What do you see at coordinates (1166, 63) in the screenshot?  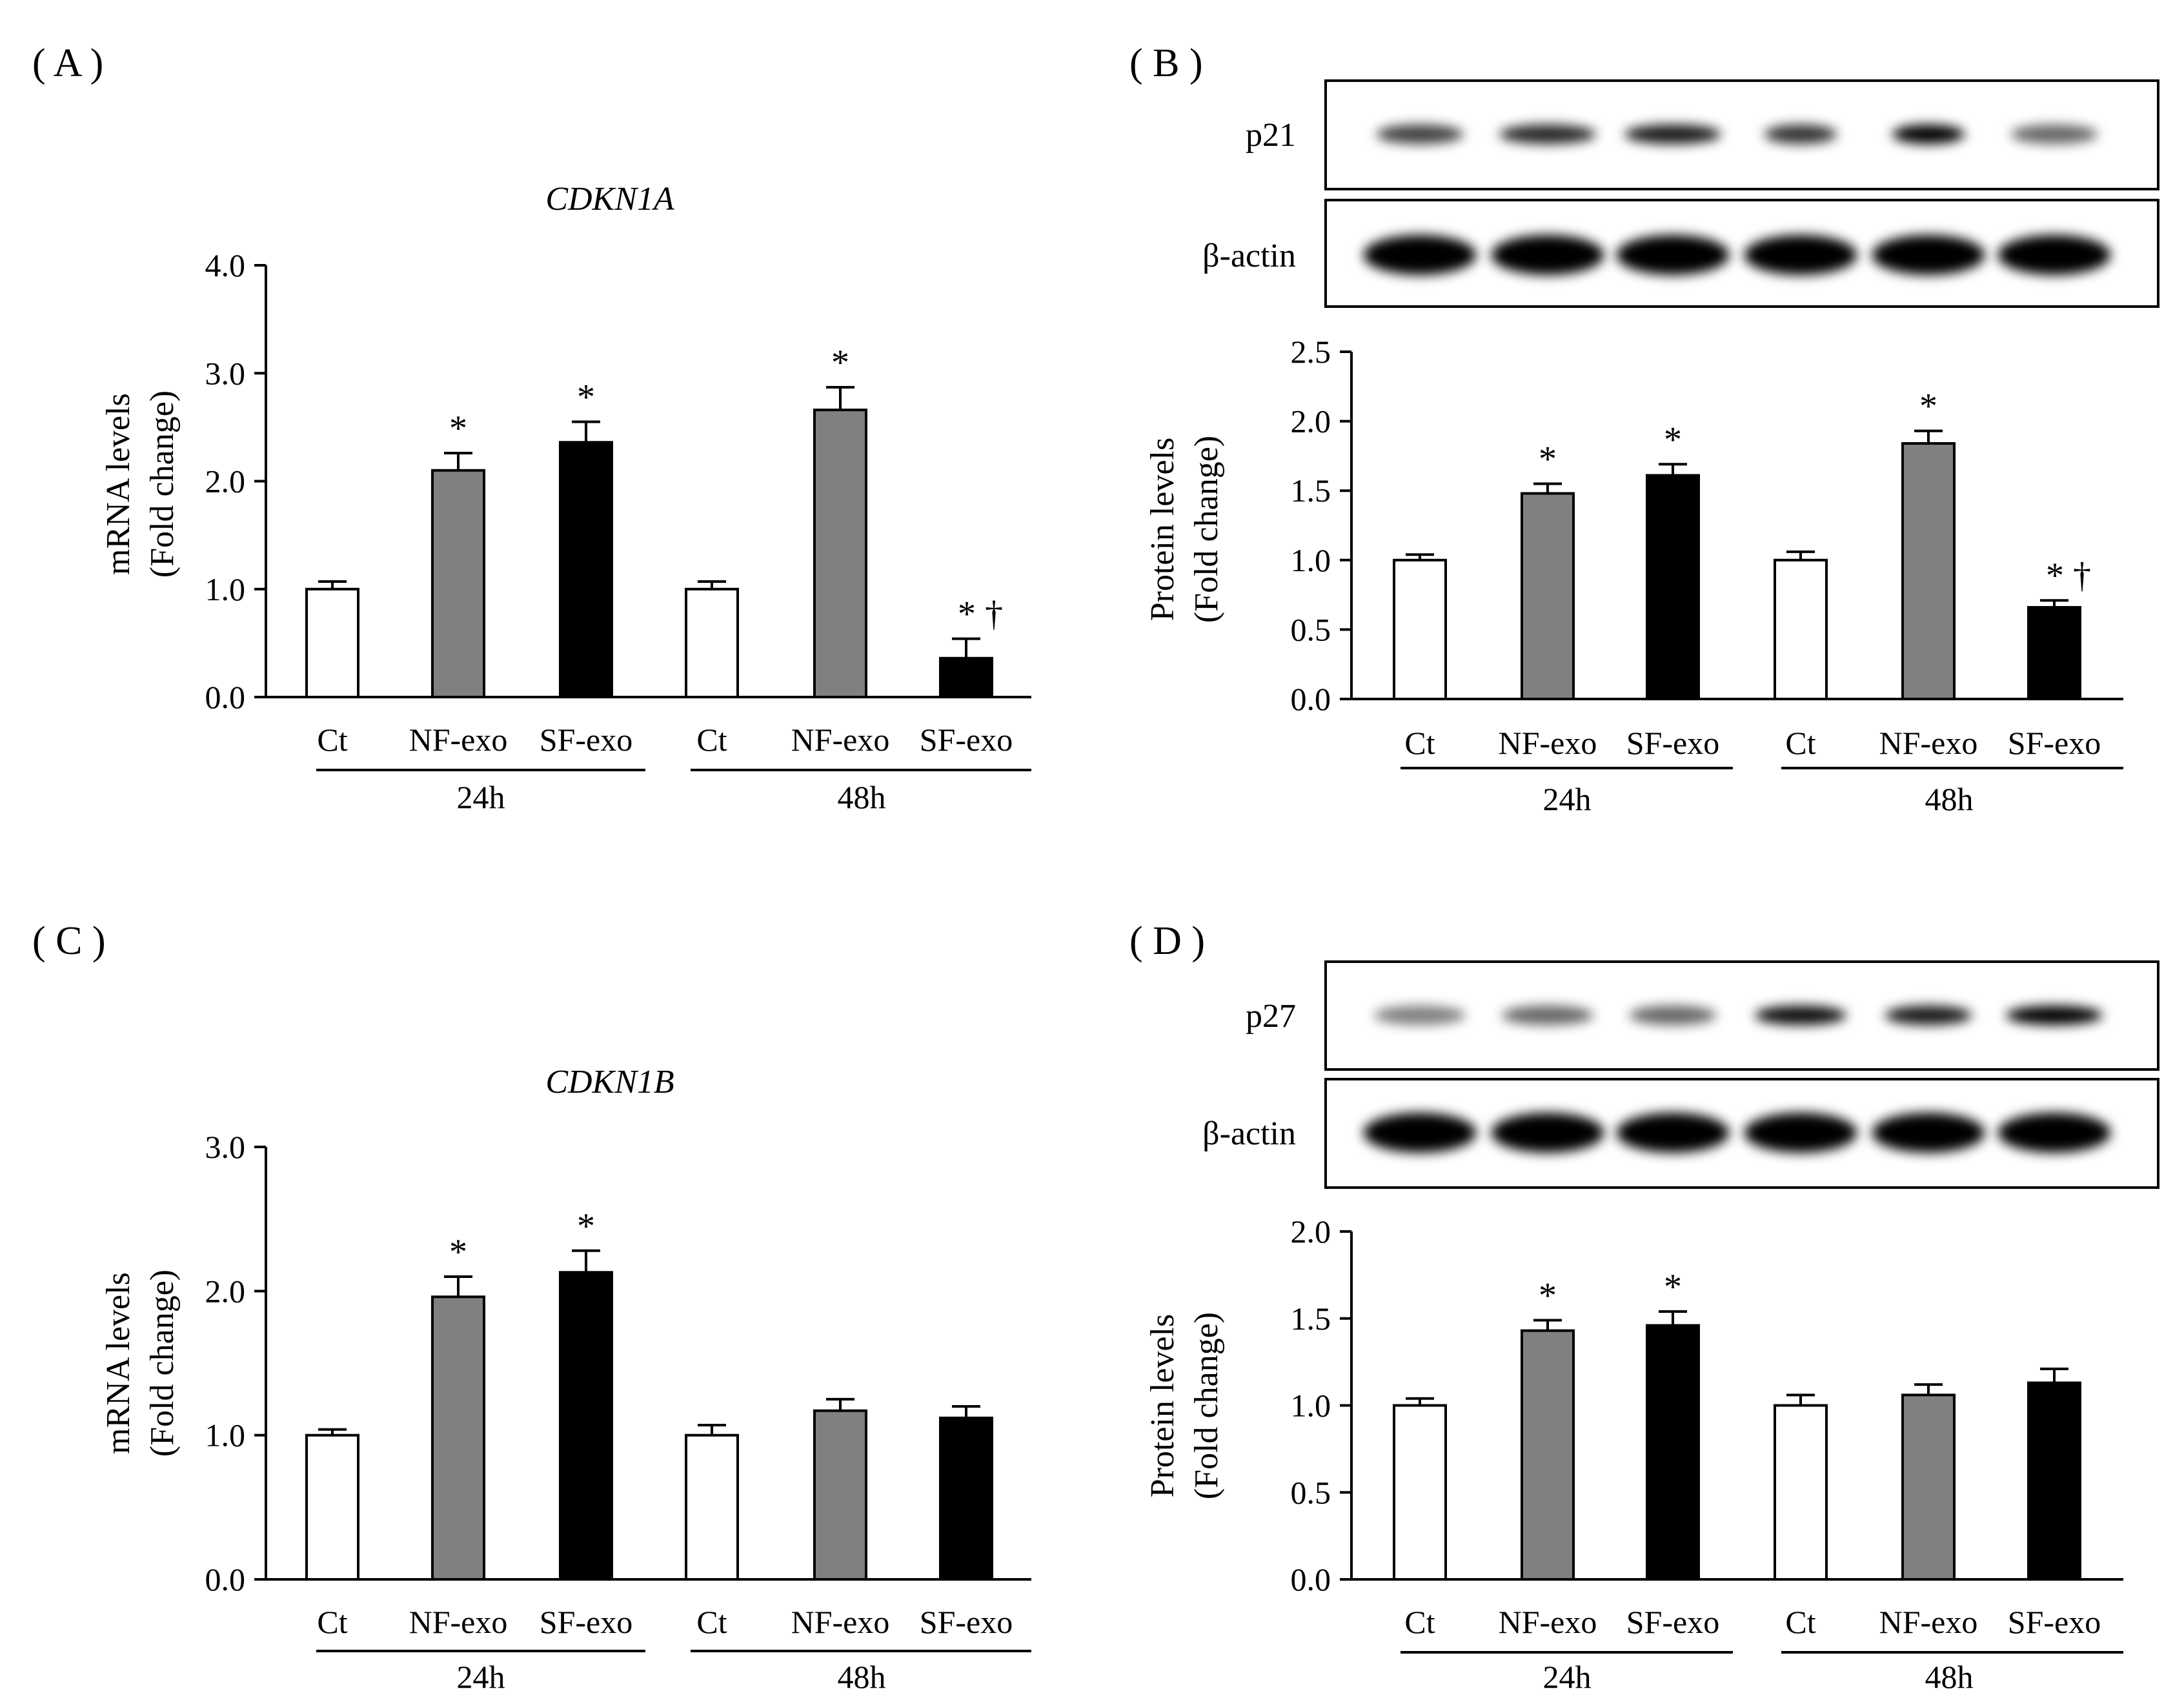 I see `panel-label: ( B )` at bounding box center [1166, 63].